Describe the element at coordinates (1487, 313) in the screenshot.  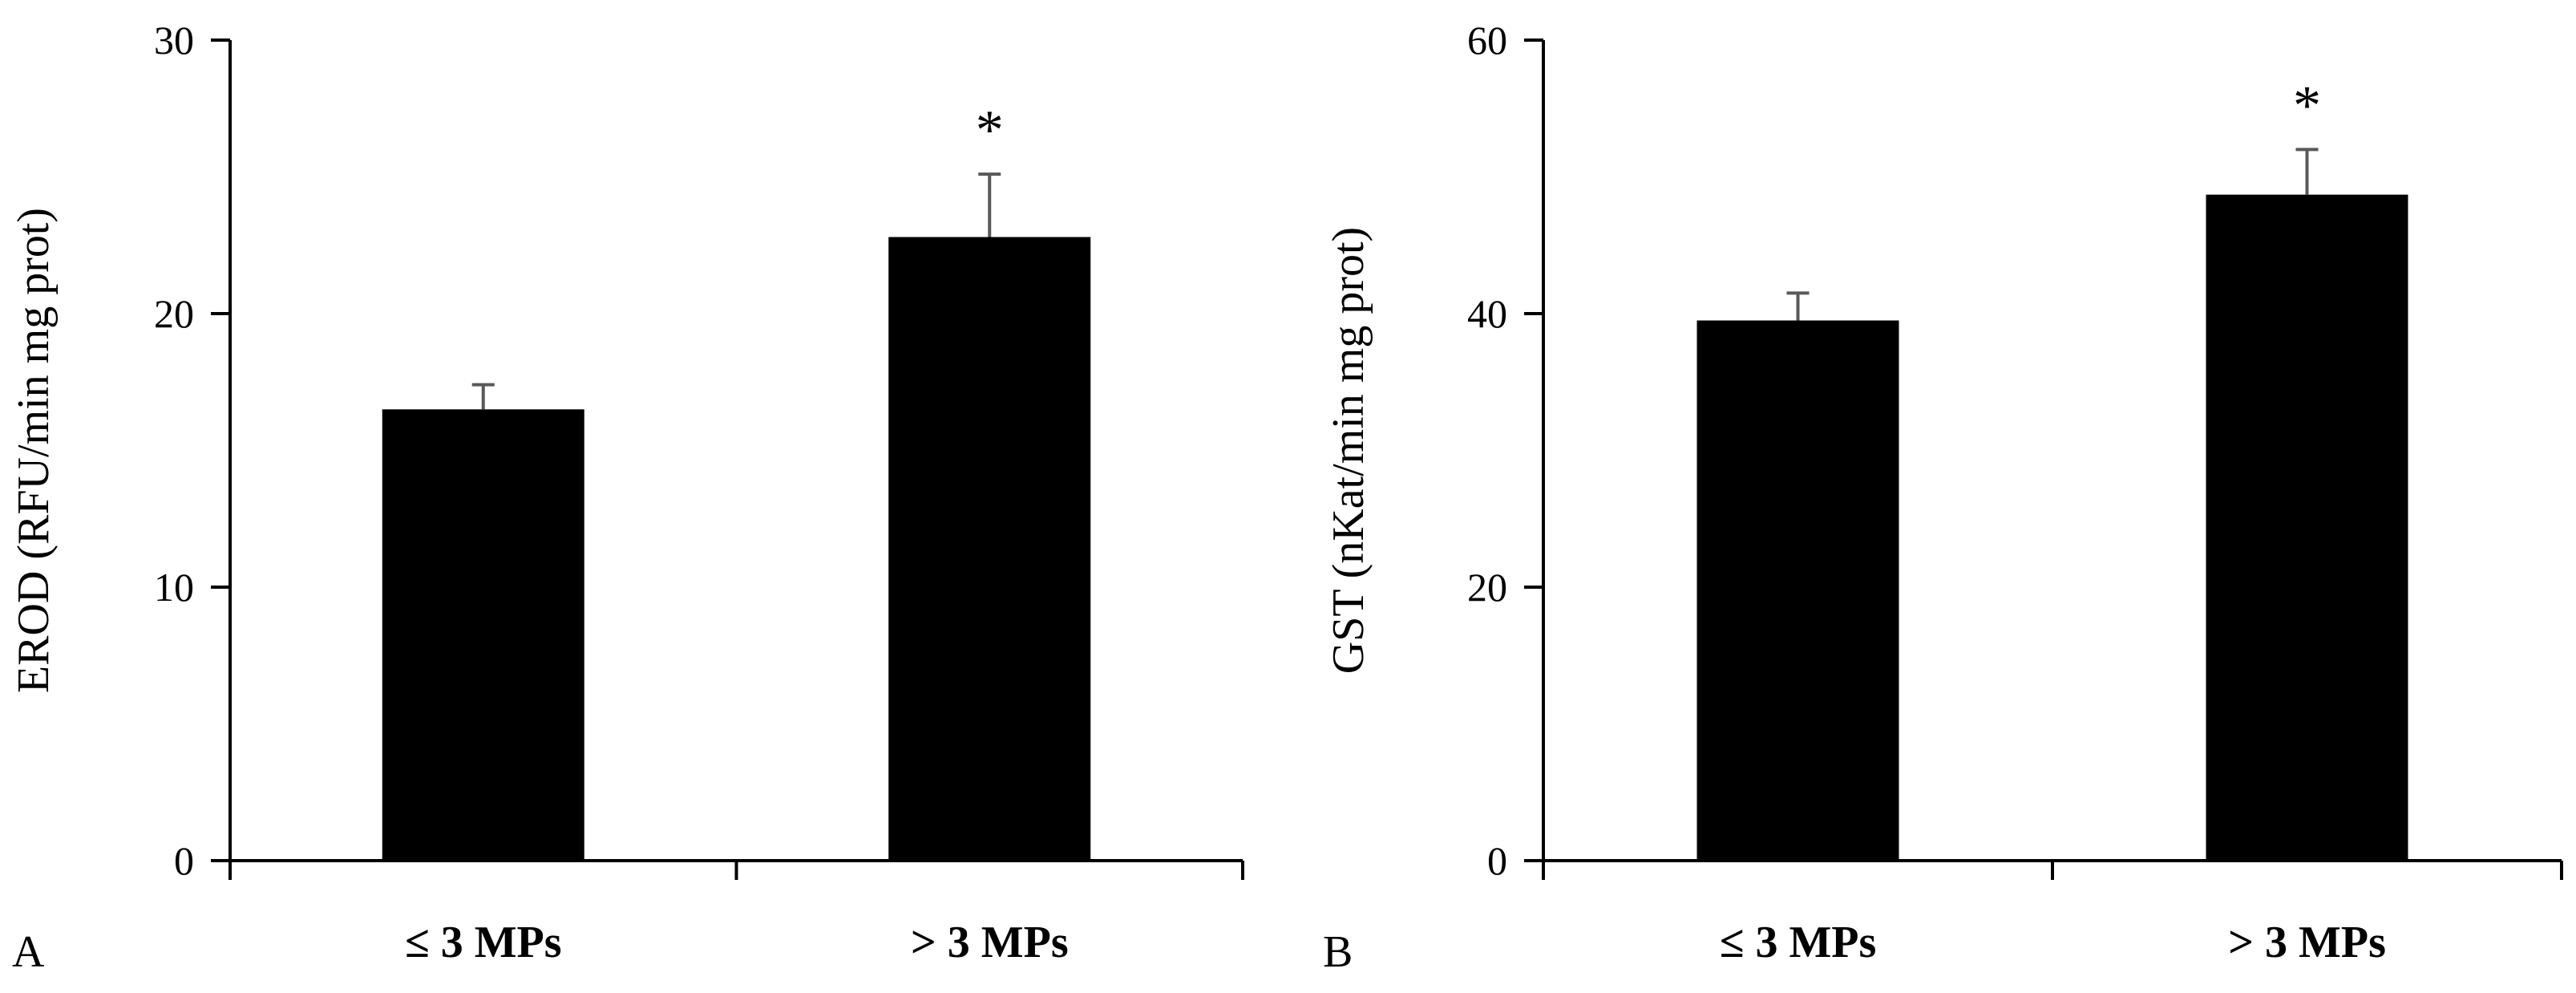
I see `y-tick-label: 40` at that location.